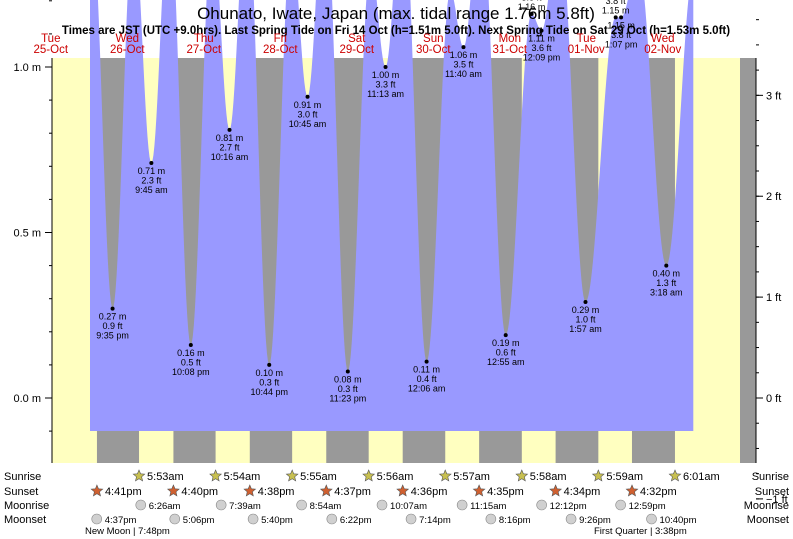  Describe the element at coordinates (662, 50) in the screenshot. I see `day-label-date: 02-Nov` at that location.